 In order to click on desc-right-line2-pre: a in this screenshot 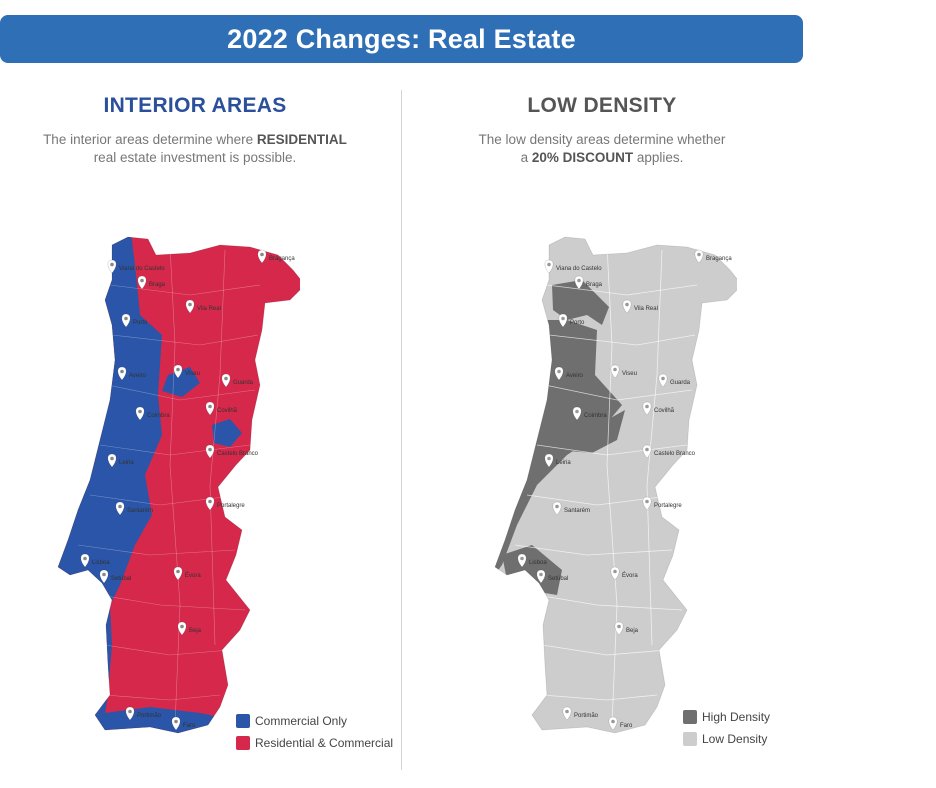, I will do `click(526, 157)`.